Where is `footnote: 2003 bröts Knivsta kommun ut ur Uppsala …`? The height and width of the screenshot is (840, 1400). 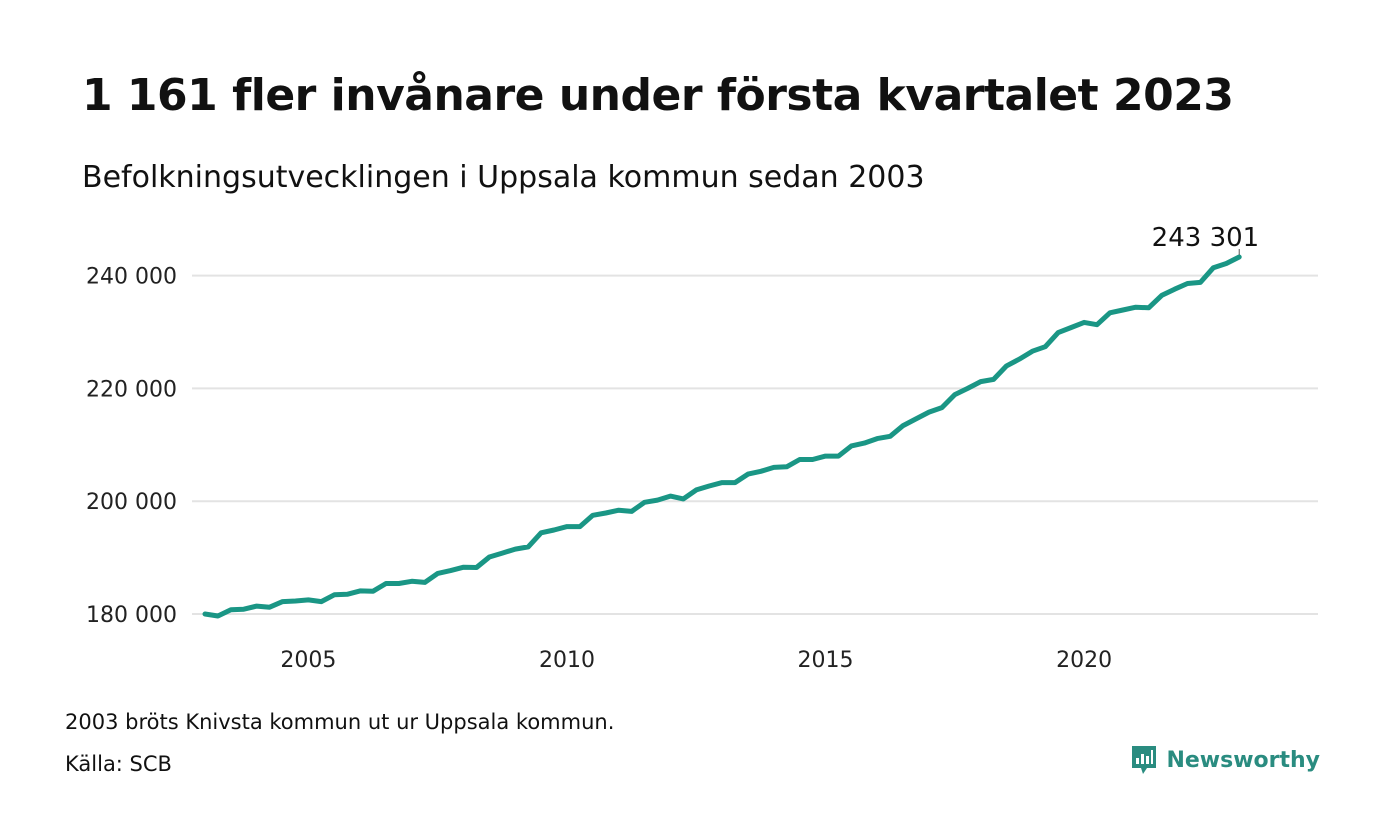 footnote: 2003 bröts Knivsta kommun ut ur Uppsala … is located at coordinates (340, 722).